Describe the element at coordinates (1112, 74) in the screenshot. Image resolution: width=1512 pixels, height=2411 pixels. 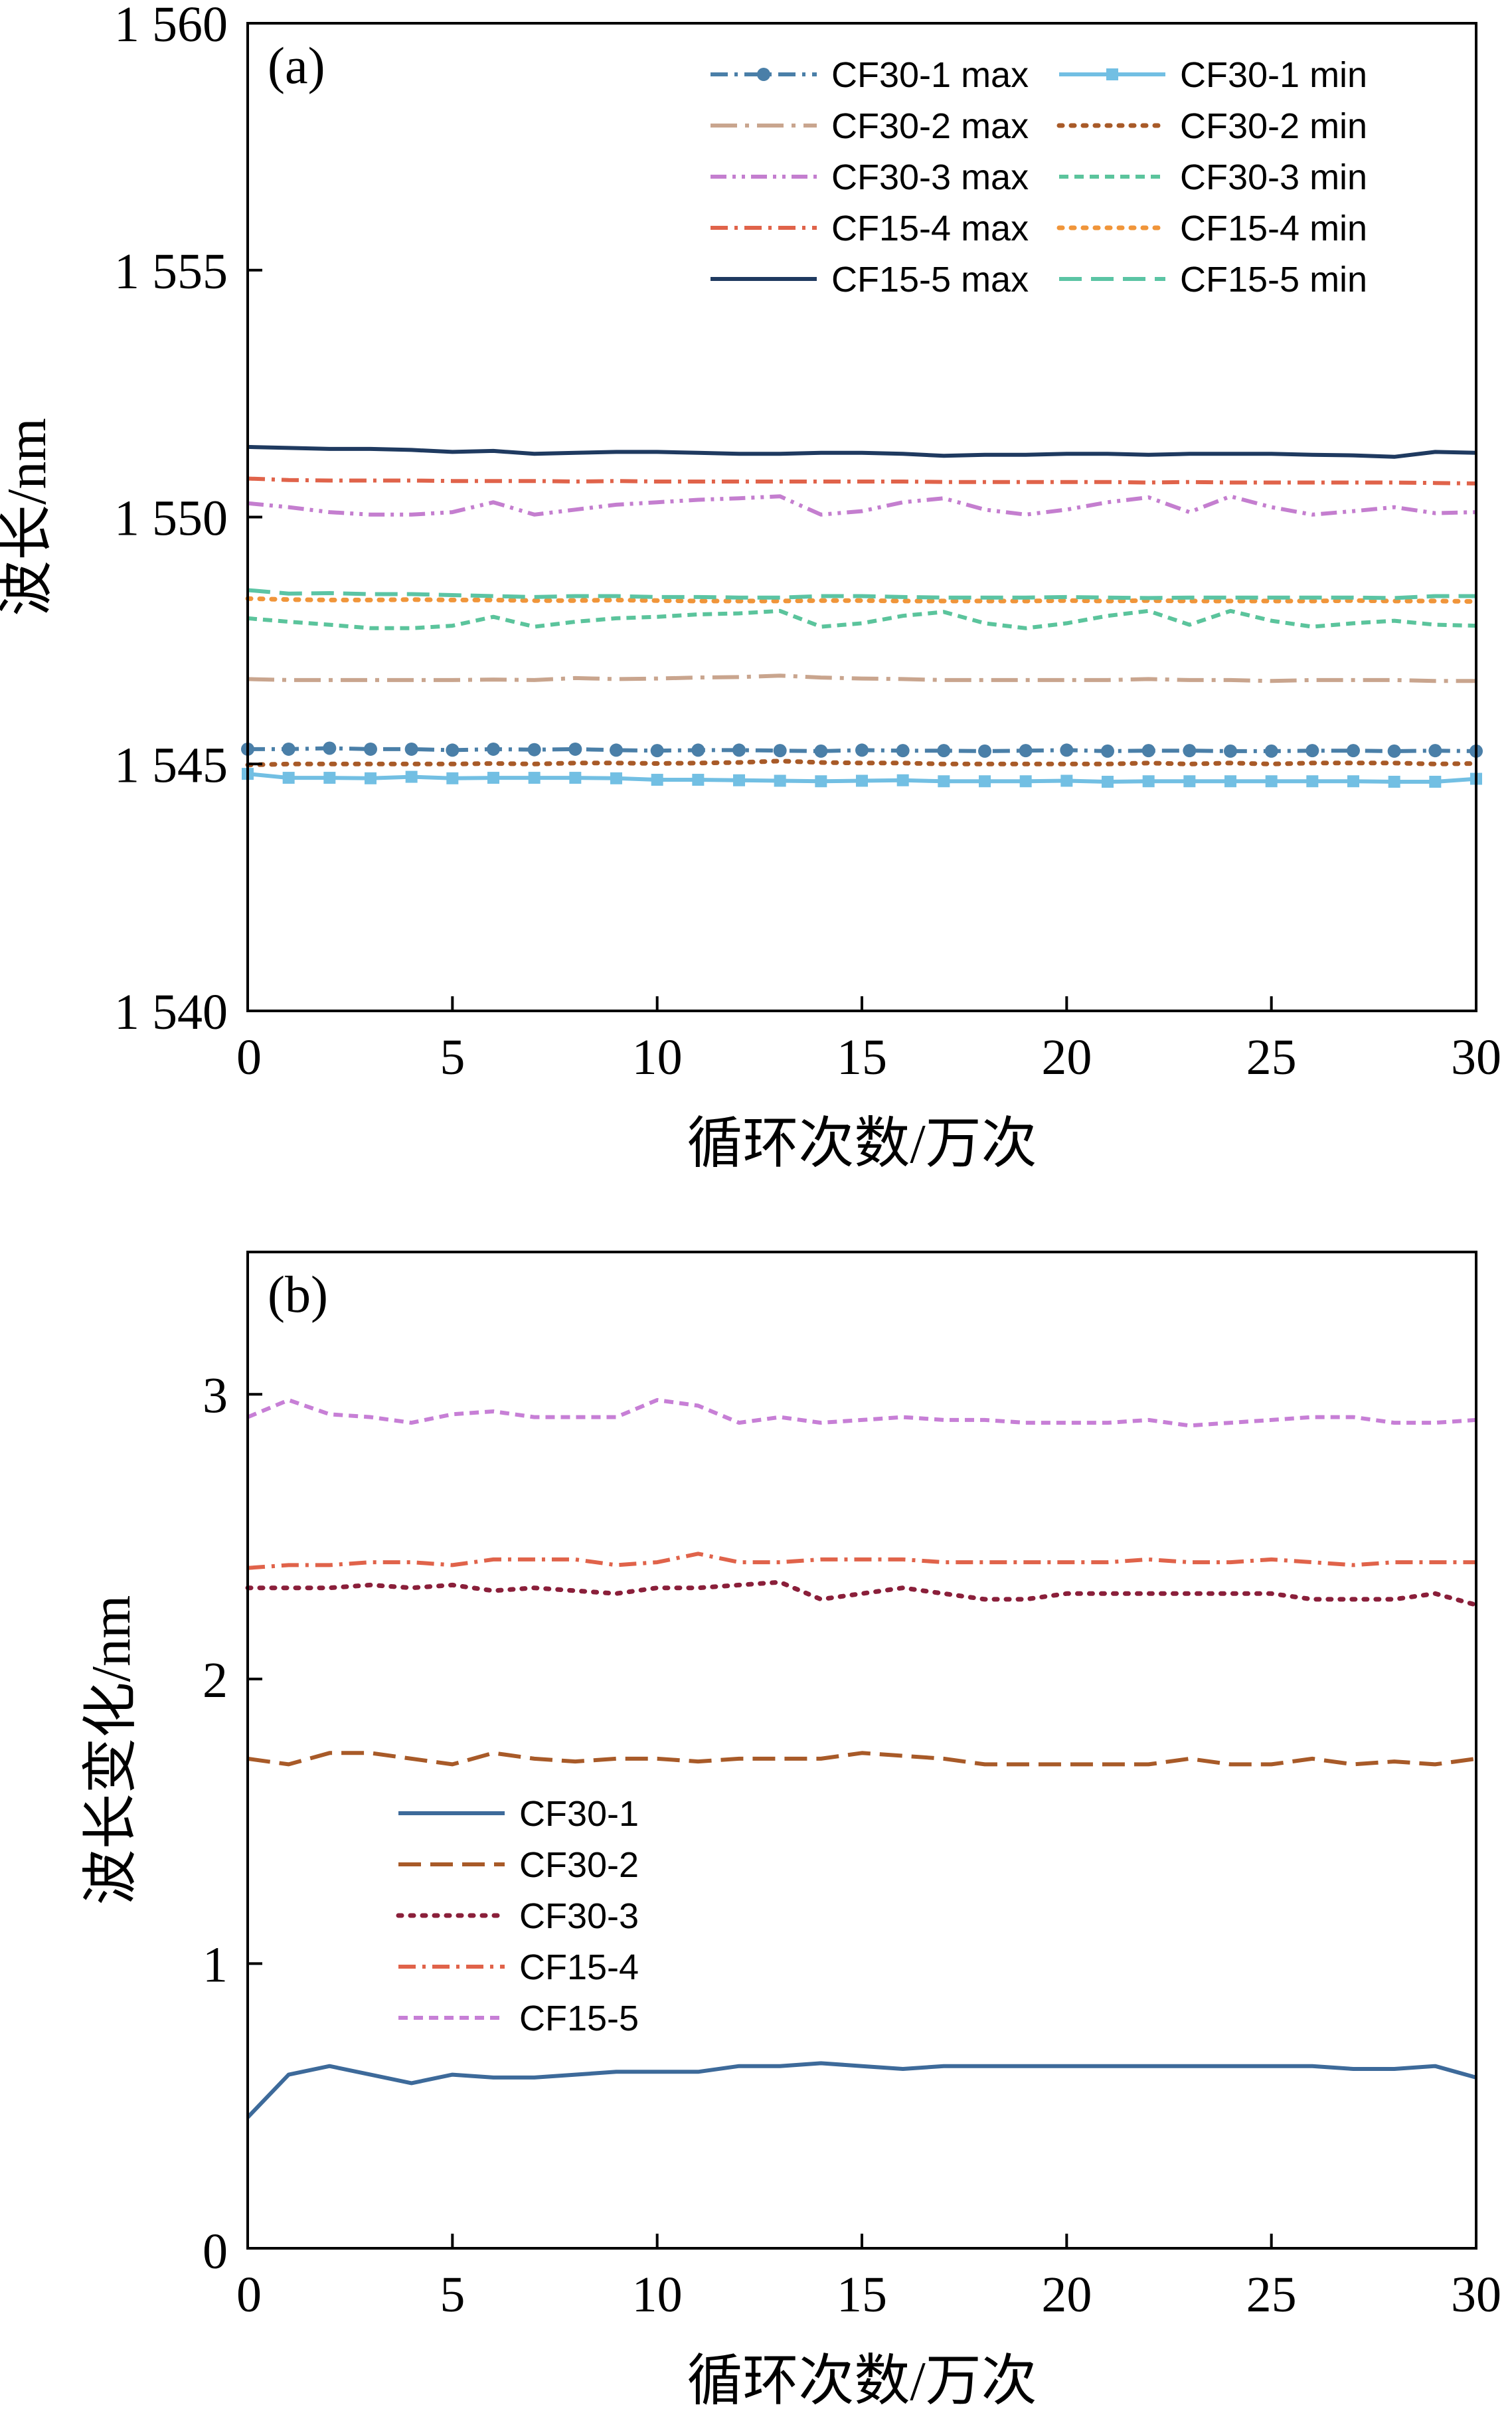
I see `legend-marker` at that location.